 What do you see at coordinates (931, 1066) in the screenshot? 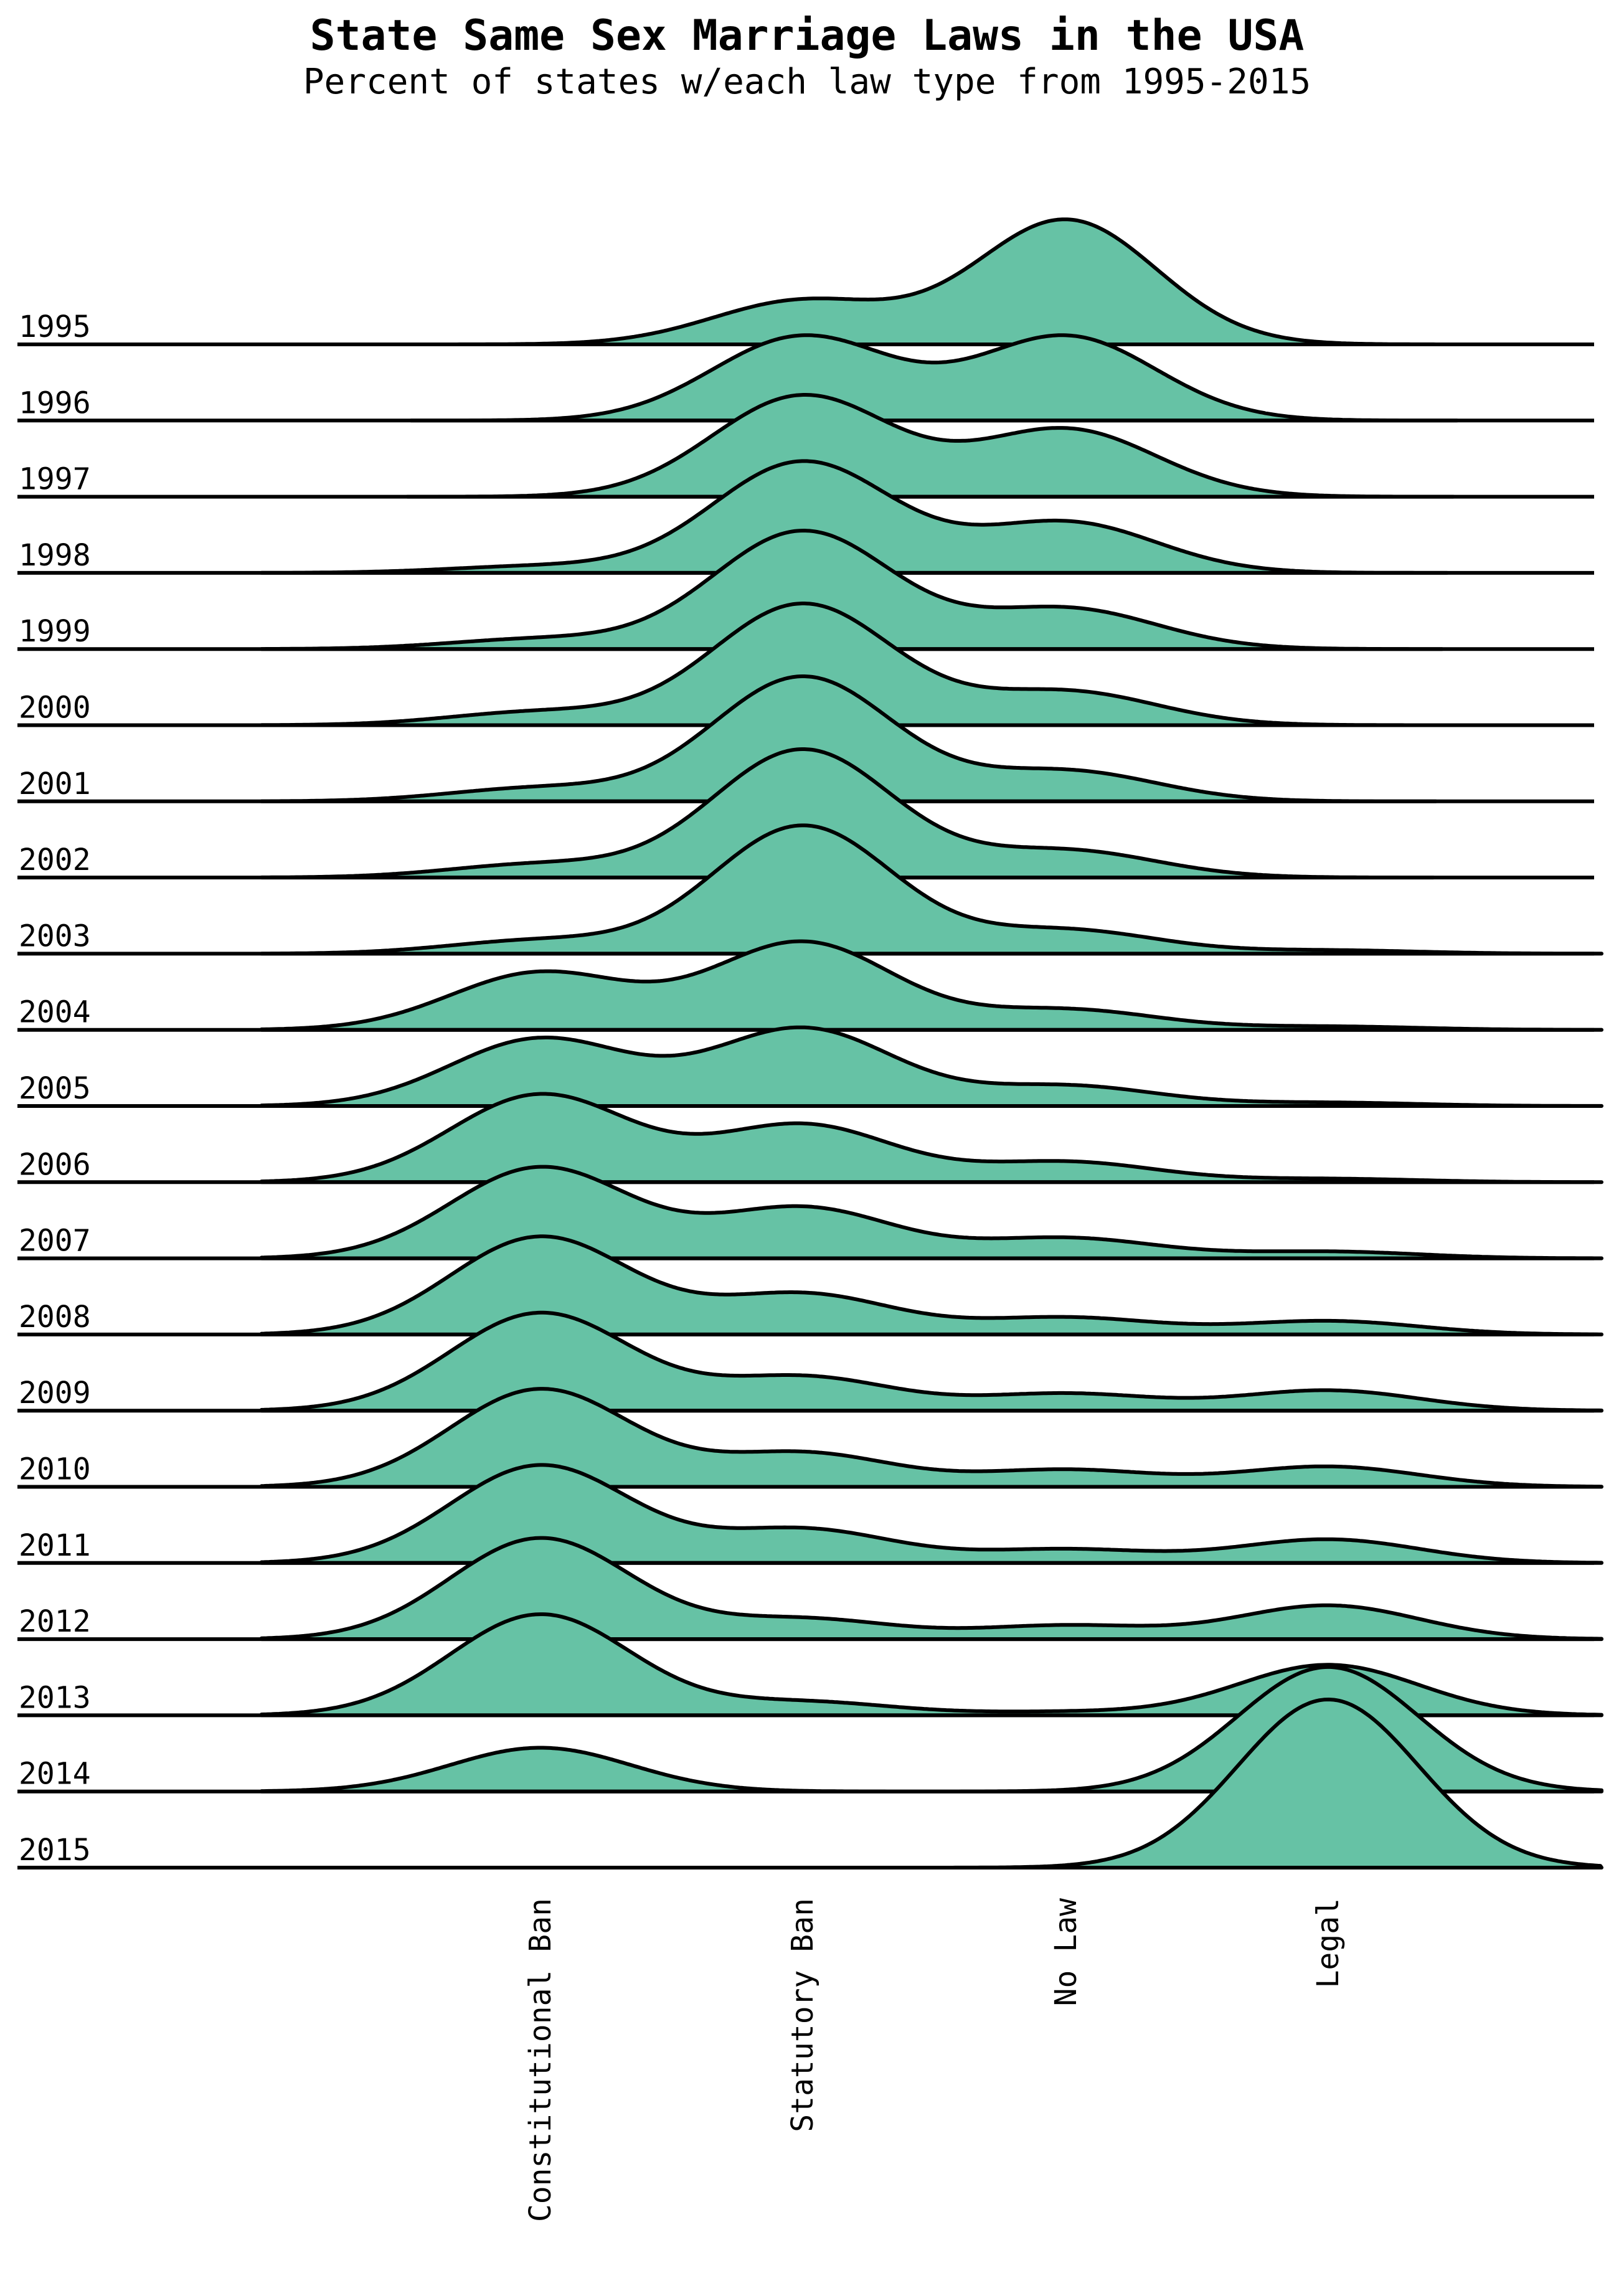
I see `ridge-2005` at bounding box center [931, 1066].